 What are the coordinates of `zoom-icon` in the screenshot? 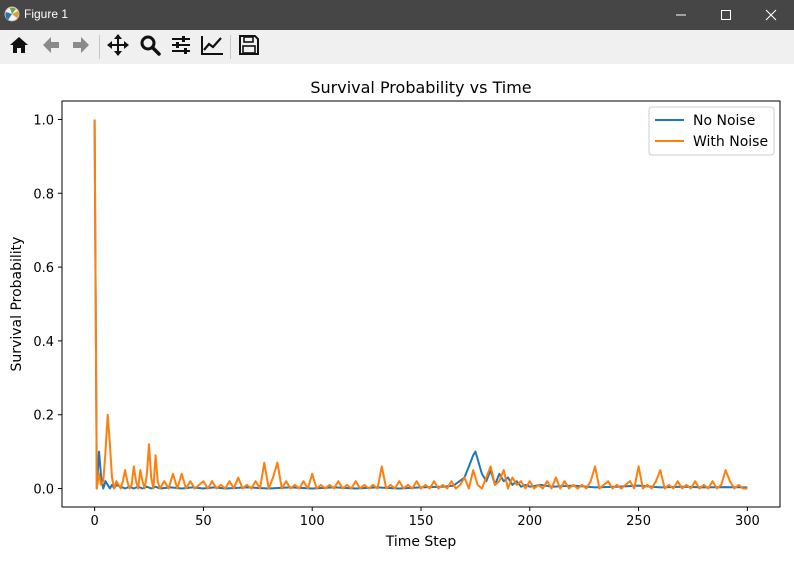 It's located at (150, 47).